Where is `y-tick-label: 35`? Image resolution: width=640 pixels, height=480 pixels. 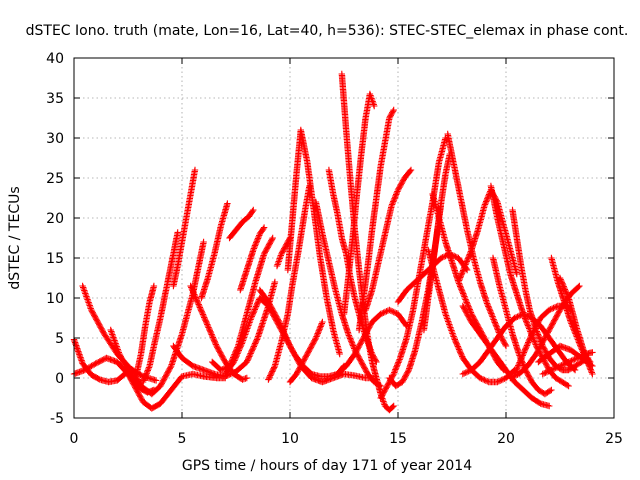 y-tick-label: 35 is located at coordinates (55, 99).